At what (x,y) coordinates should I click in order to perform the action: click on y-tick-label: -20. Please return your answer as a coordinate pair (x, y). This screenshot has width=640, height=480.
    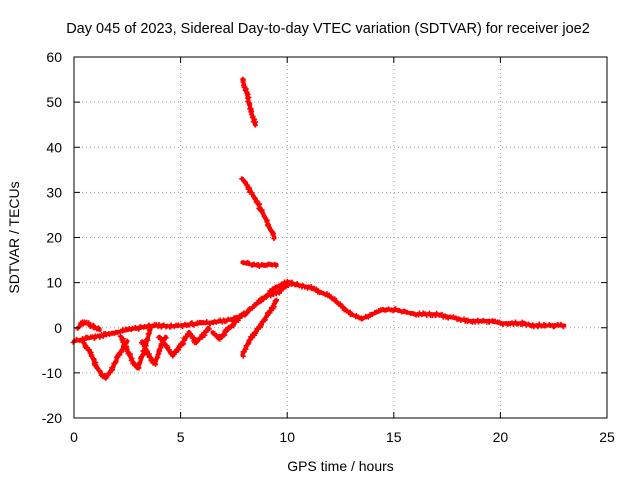
    Looking at the image, I should click on (52, 418).